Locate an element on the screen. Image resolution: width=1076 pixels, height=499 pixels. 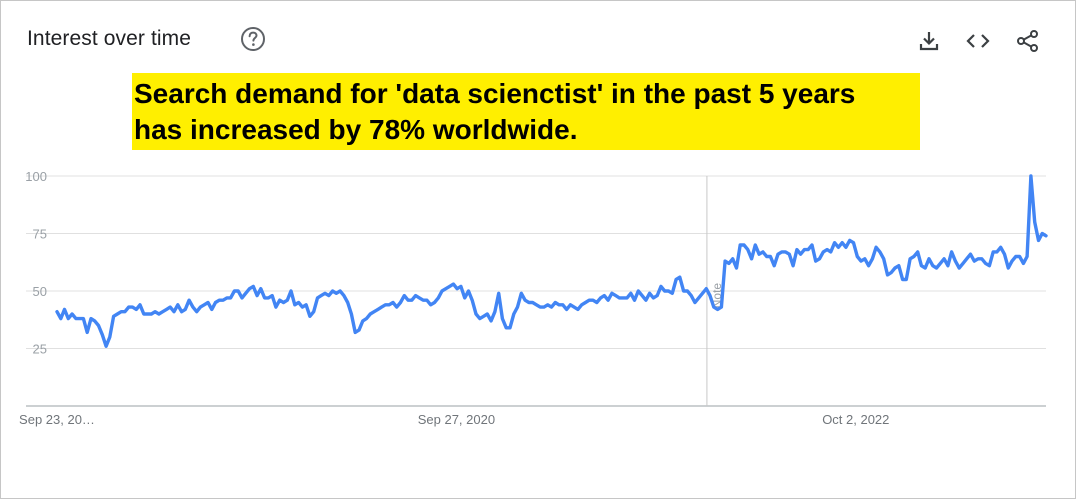
y-tick-label: 25 is located at coordinates (40, 349).